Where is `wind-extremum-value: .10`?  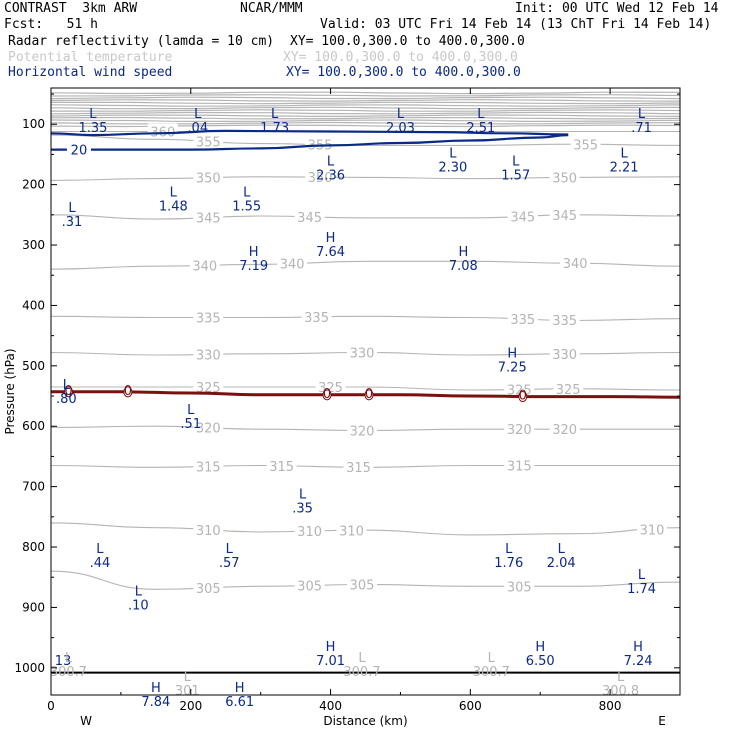 wind-extremum-value: .10 is located at coordinates (138, 605).